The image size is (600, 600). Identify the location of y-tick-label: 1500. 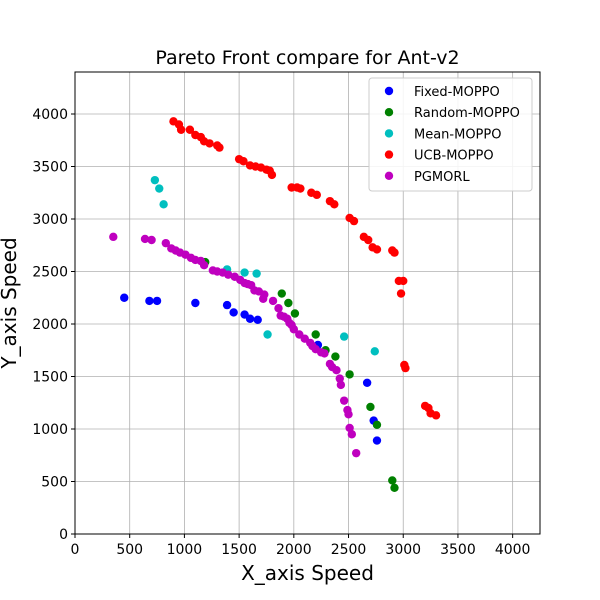
(50, 378).